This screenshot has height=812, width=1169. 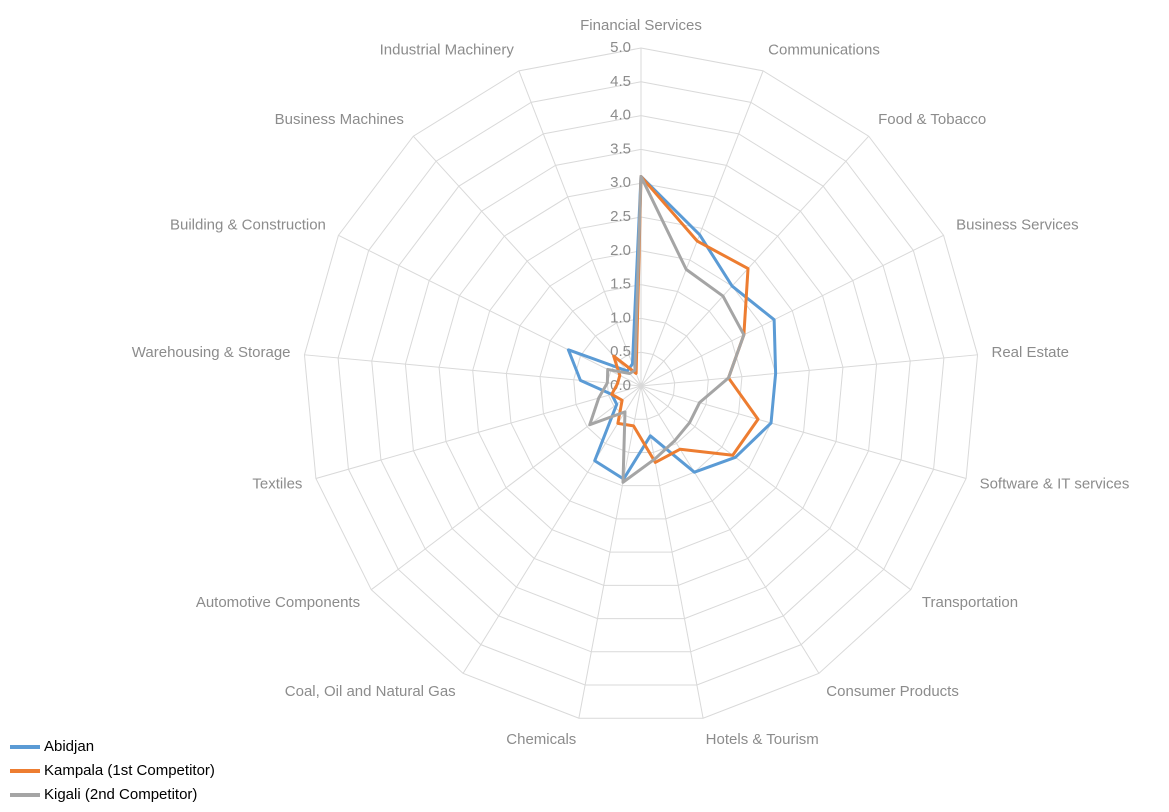 What do you see at coordinates (620, 182) in the screenshot?
I see `tick-label: 3.0` at bounding box center [620, 182].